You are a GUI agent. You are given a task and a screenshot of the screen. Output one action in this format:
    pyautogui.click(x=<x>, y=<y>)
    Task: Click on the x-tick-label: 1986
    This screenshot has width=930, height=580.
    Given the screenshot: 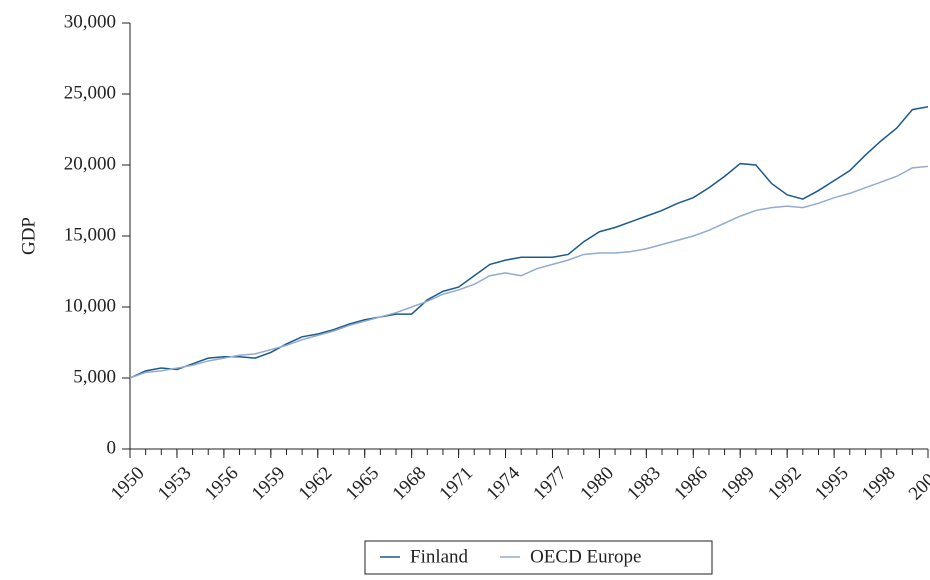 What is the action you would take?
    pyautogui.click(x=691, y=484)
    